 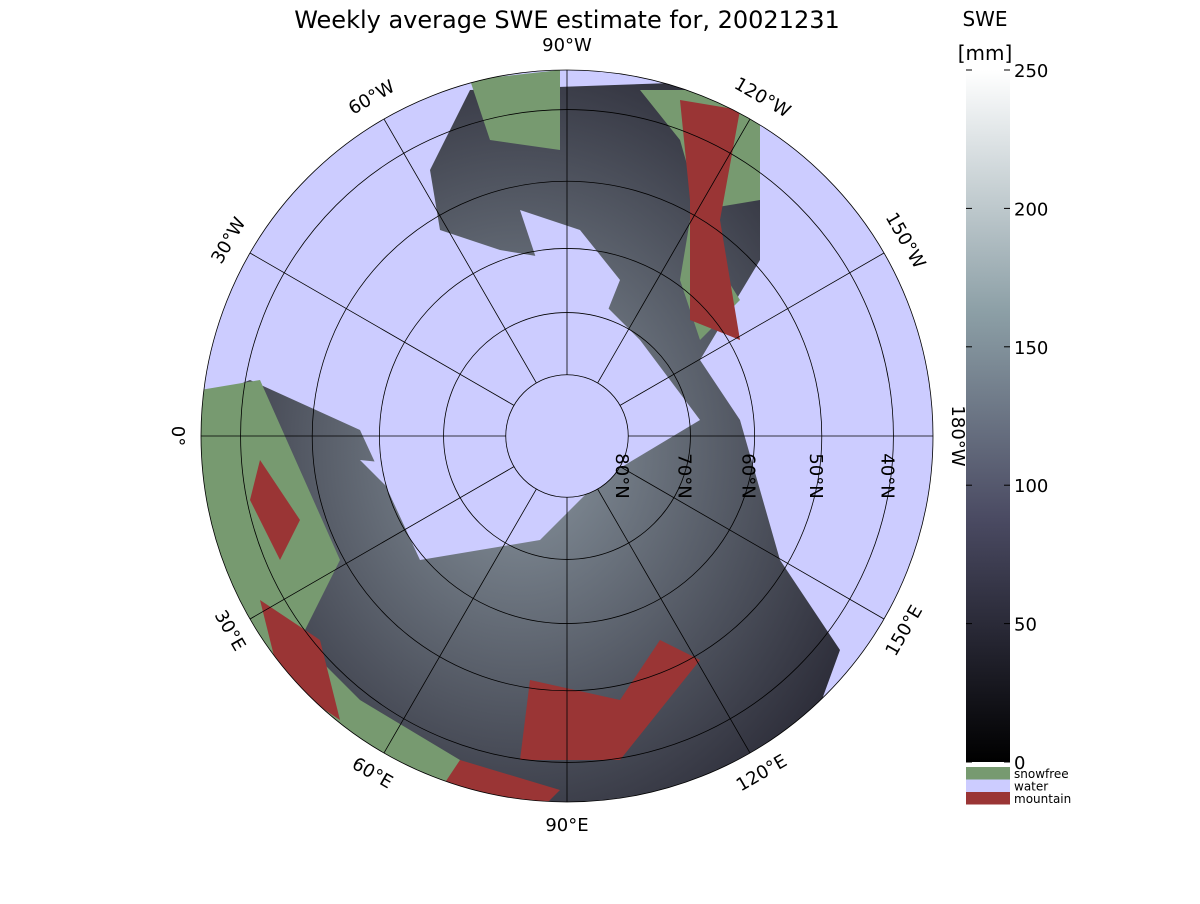 I want to click on latitude-label: 70°N, so click(x=683, y=475).